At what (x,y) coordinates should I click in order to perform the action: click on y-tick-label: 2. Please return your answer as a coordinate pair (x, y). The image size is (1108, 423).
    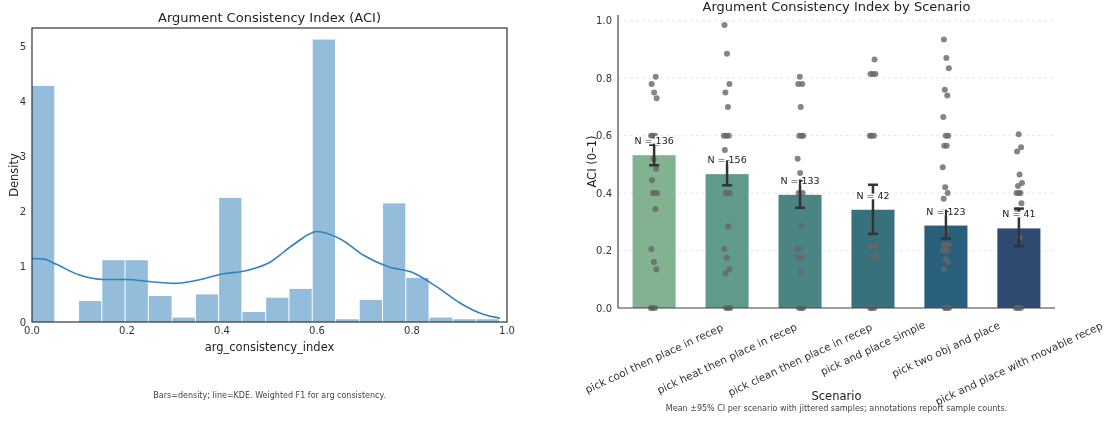
    Looking at the image, I should click on (22, 212).